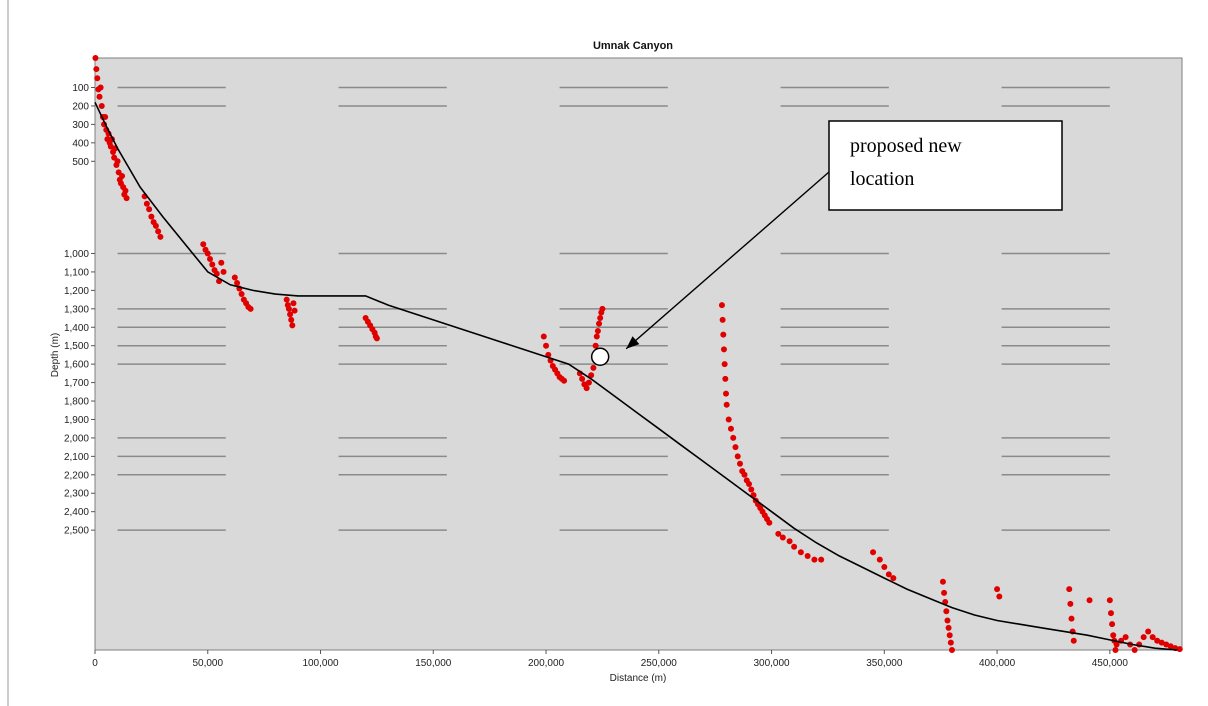 This screenshot has height=706, width=1208. Describe the element at coordinates (207, 663) in the screenshot. I see `x-tick-label: 50,000` at that location.